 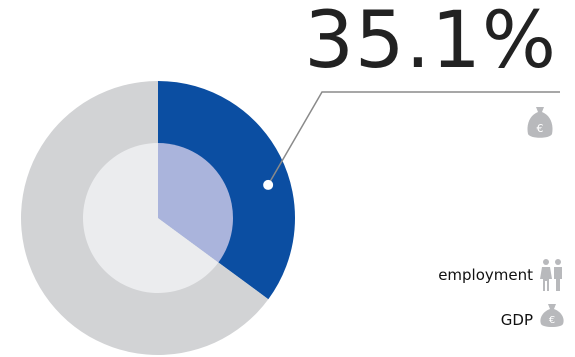 I want to click on legend-label-gdp: GDP, so click(x=516, y=320).